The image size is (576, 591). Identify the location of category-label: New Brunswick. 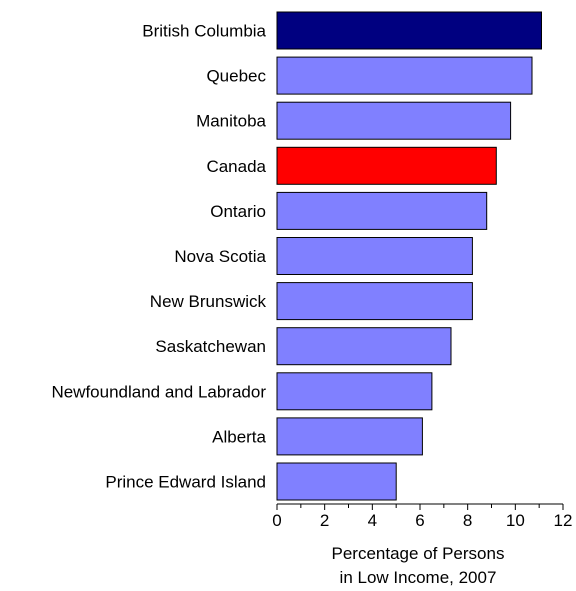
(208, 301).